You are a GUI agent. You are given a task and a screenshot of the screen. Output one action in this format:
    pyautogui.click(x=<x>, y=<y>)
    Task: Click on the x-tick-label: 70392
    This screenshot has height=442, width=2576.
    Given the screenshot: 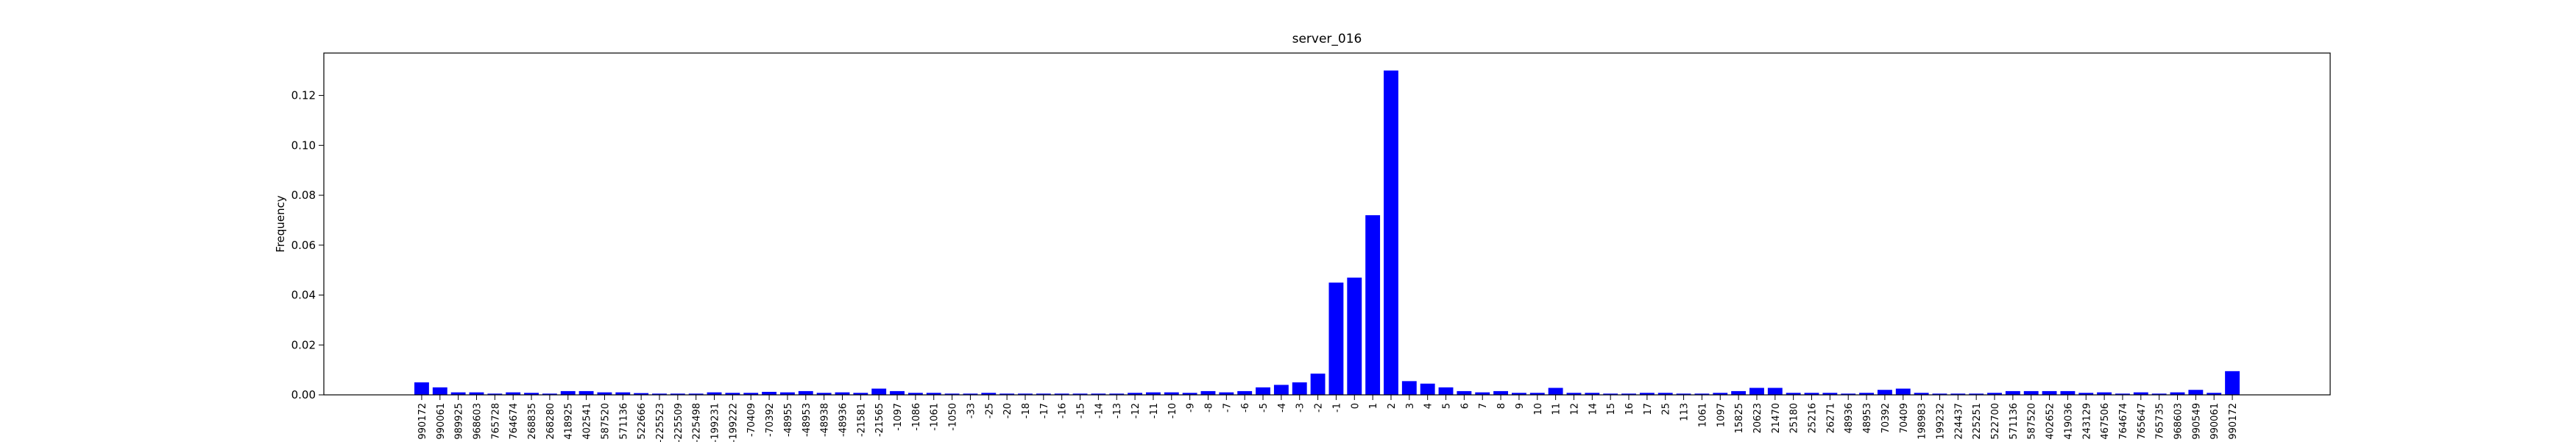 What is the action you would take?
    pyautogui.click(x=1886, y=418)
    